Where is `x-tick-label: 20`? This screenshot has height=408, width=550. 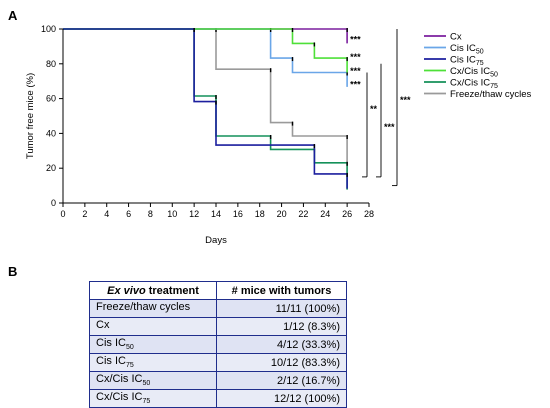
x-tick-label: 20 is located at coordinates (282, 214).